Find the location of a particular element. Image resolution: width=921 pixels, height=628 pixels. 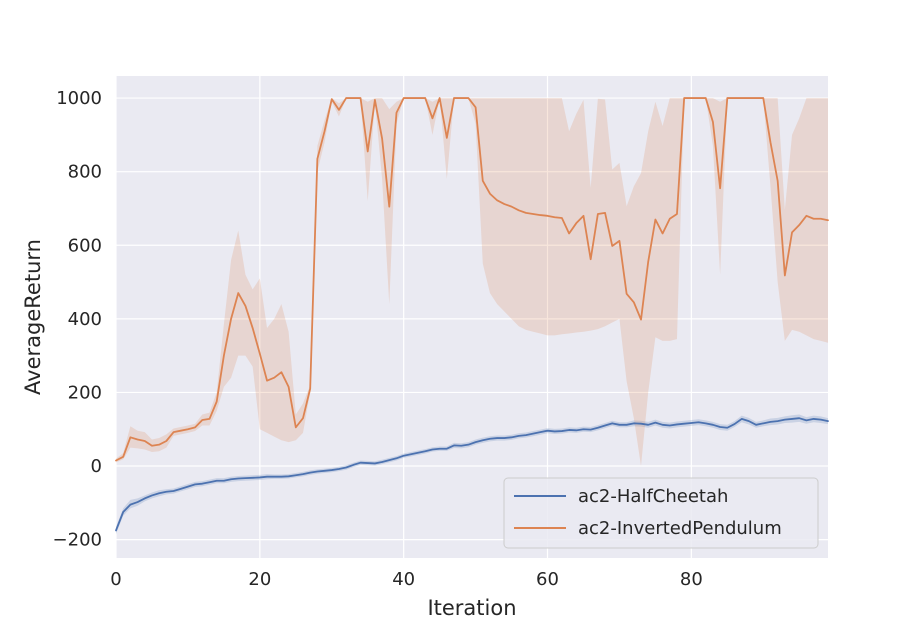

y-tick-label: 200 is located at coordinates (85, 392).